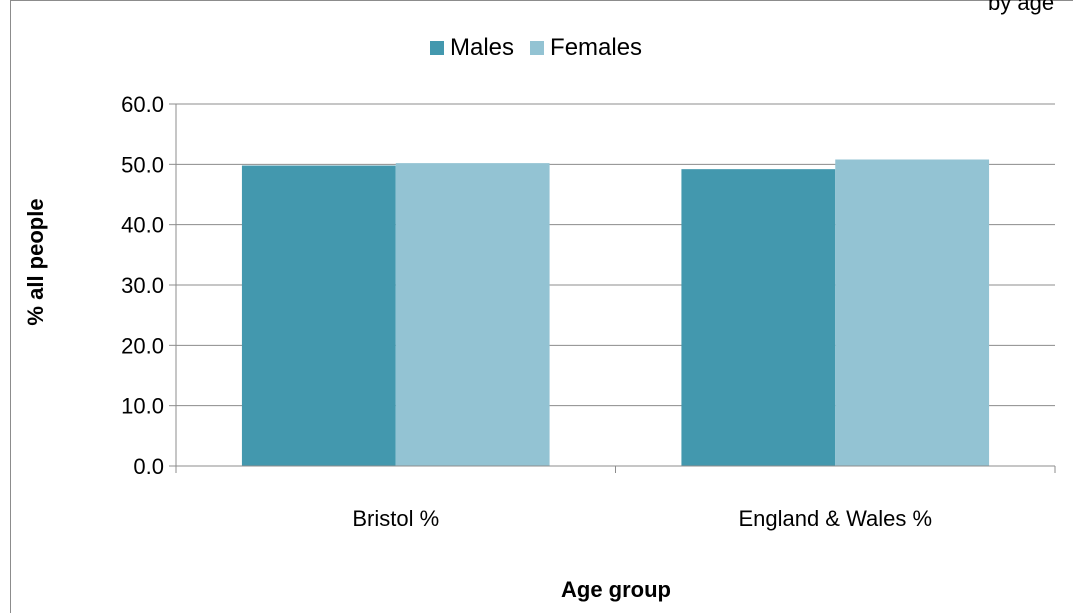  What do you see at coordinates (1021, 7) in the screenshot?
I see `chart-title-fragment: by age` at bounding box center [1021, 7].